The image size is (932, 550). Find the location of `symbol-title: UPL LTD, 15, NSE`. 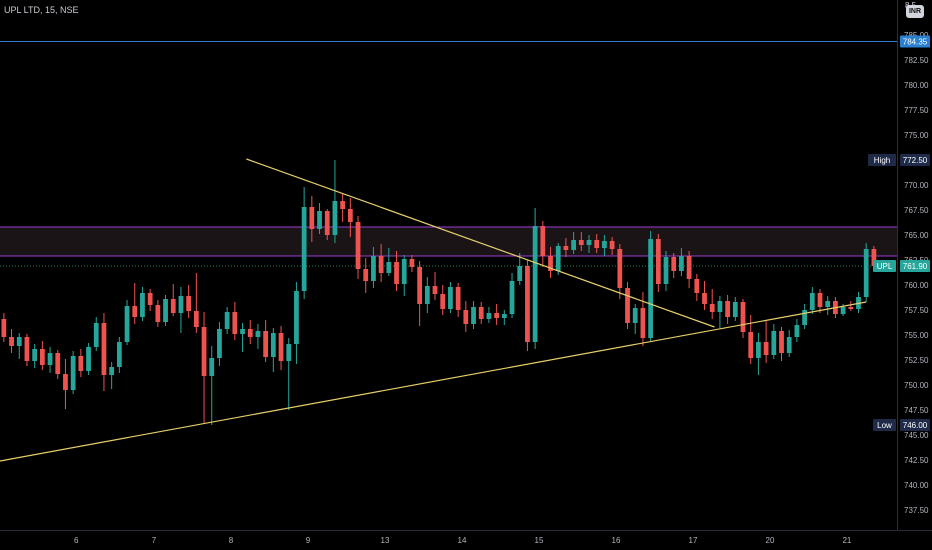

symbol-title: UPL LTD, 15, NSE is located at coordinates (41, 10).